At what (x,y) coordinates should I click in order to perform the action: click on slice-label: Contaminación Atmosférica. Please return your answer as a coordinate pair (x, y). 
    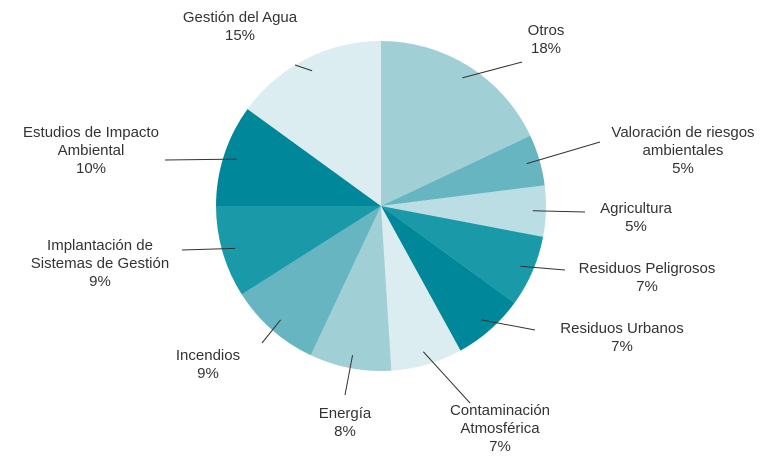
    Looking at the image, I should click on (500, 419).